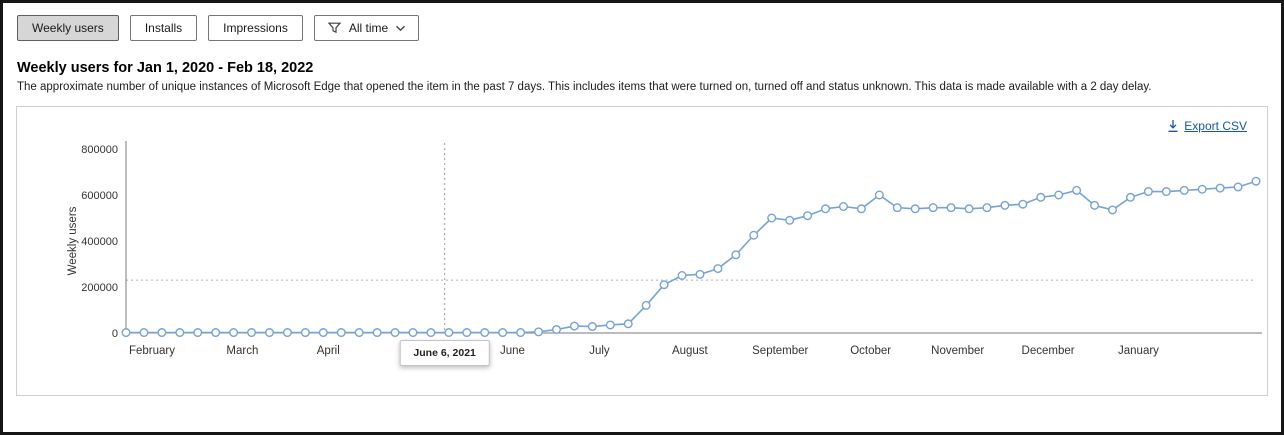  I want to click on tab-installs: Installs, so click(163, 28).